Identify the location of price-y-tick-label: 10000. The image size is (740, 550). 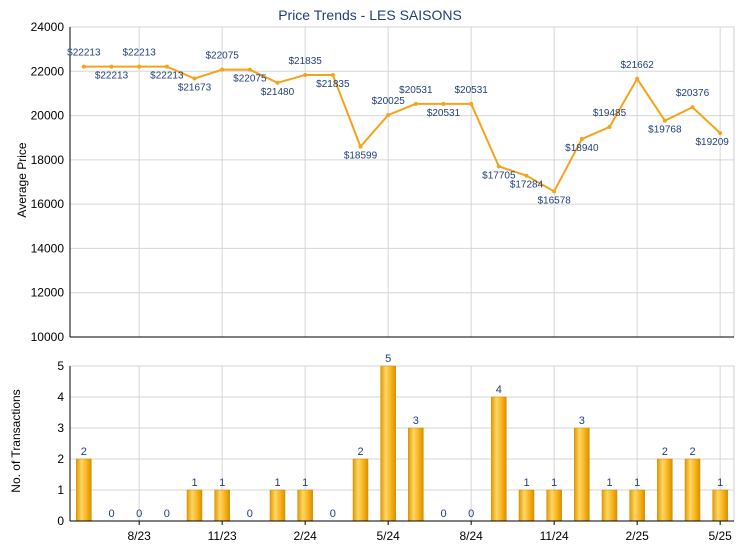
(48, 337).